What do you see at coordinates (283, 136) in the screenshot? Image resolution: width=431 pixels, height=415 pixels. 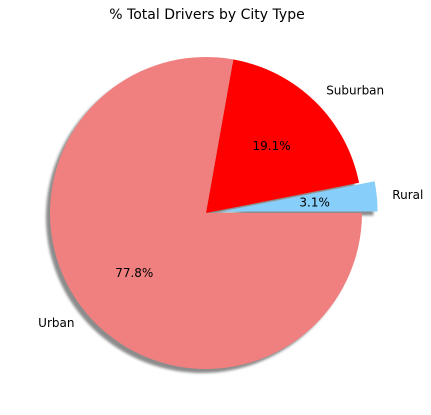 I see `slice-suburban` at bounding box center [283, 136].